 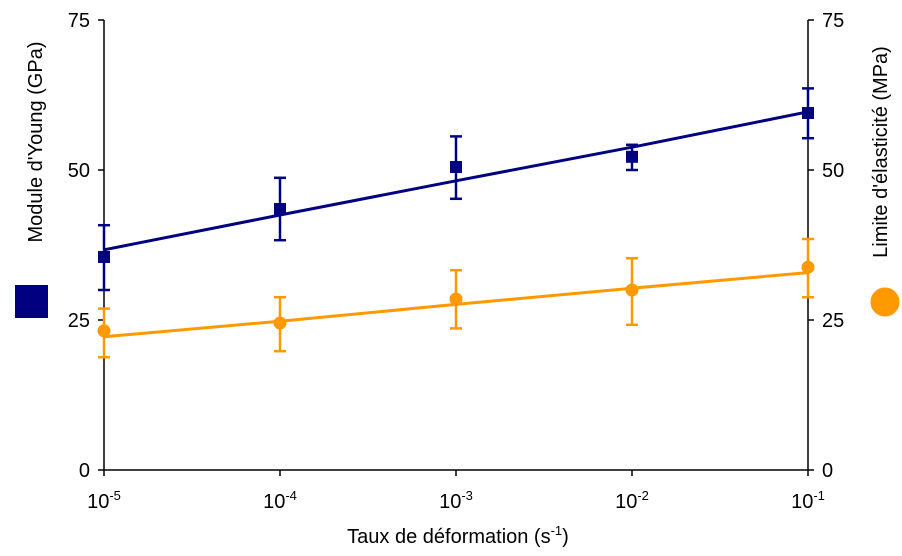 I want to click on left-y-tick-label: 75, so click(x=79, y=21).